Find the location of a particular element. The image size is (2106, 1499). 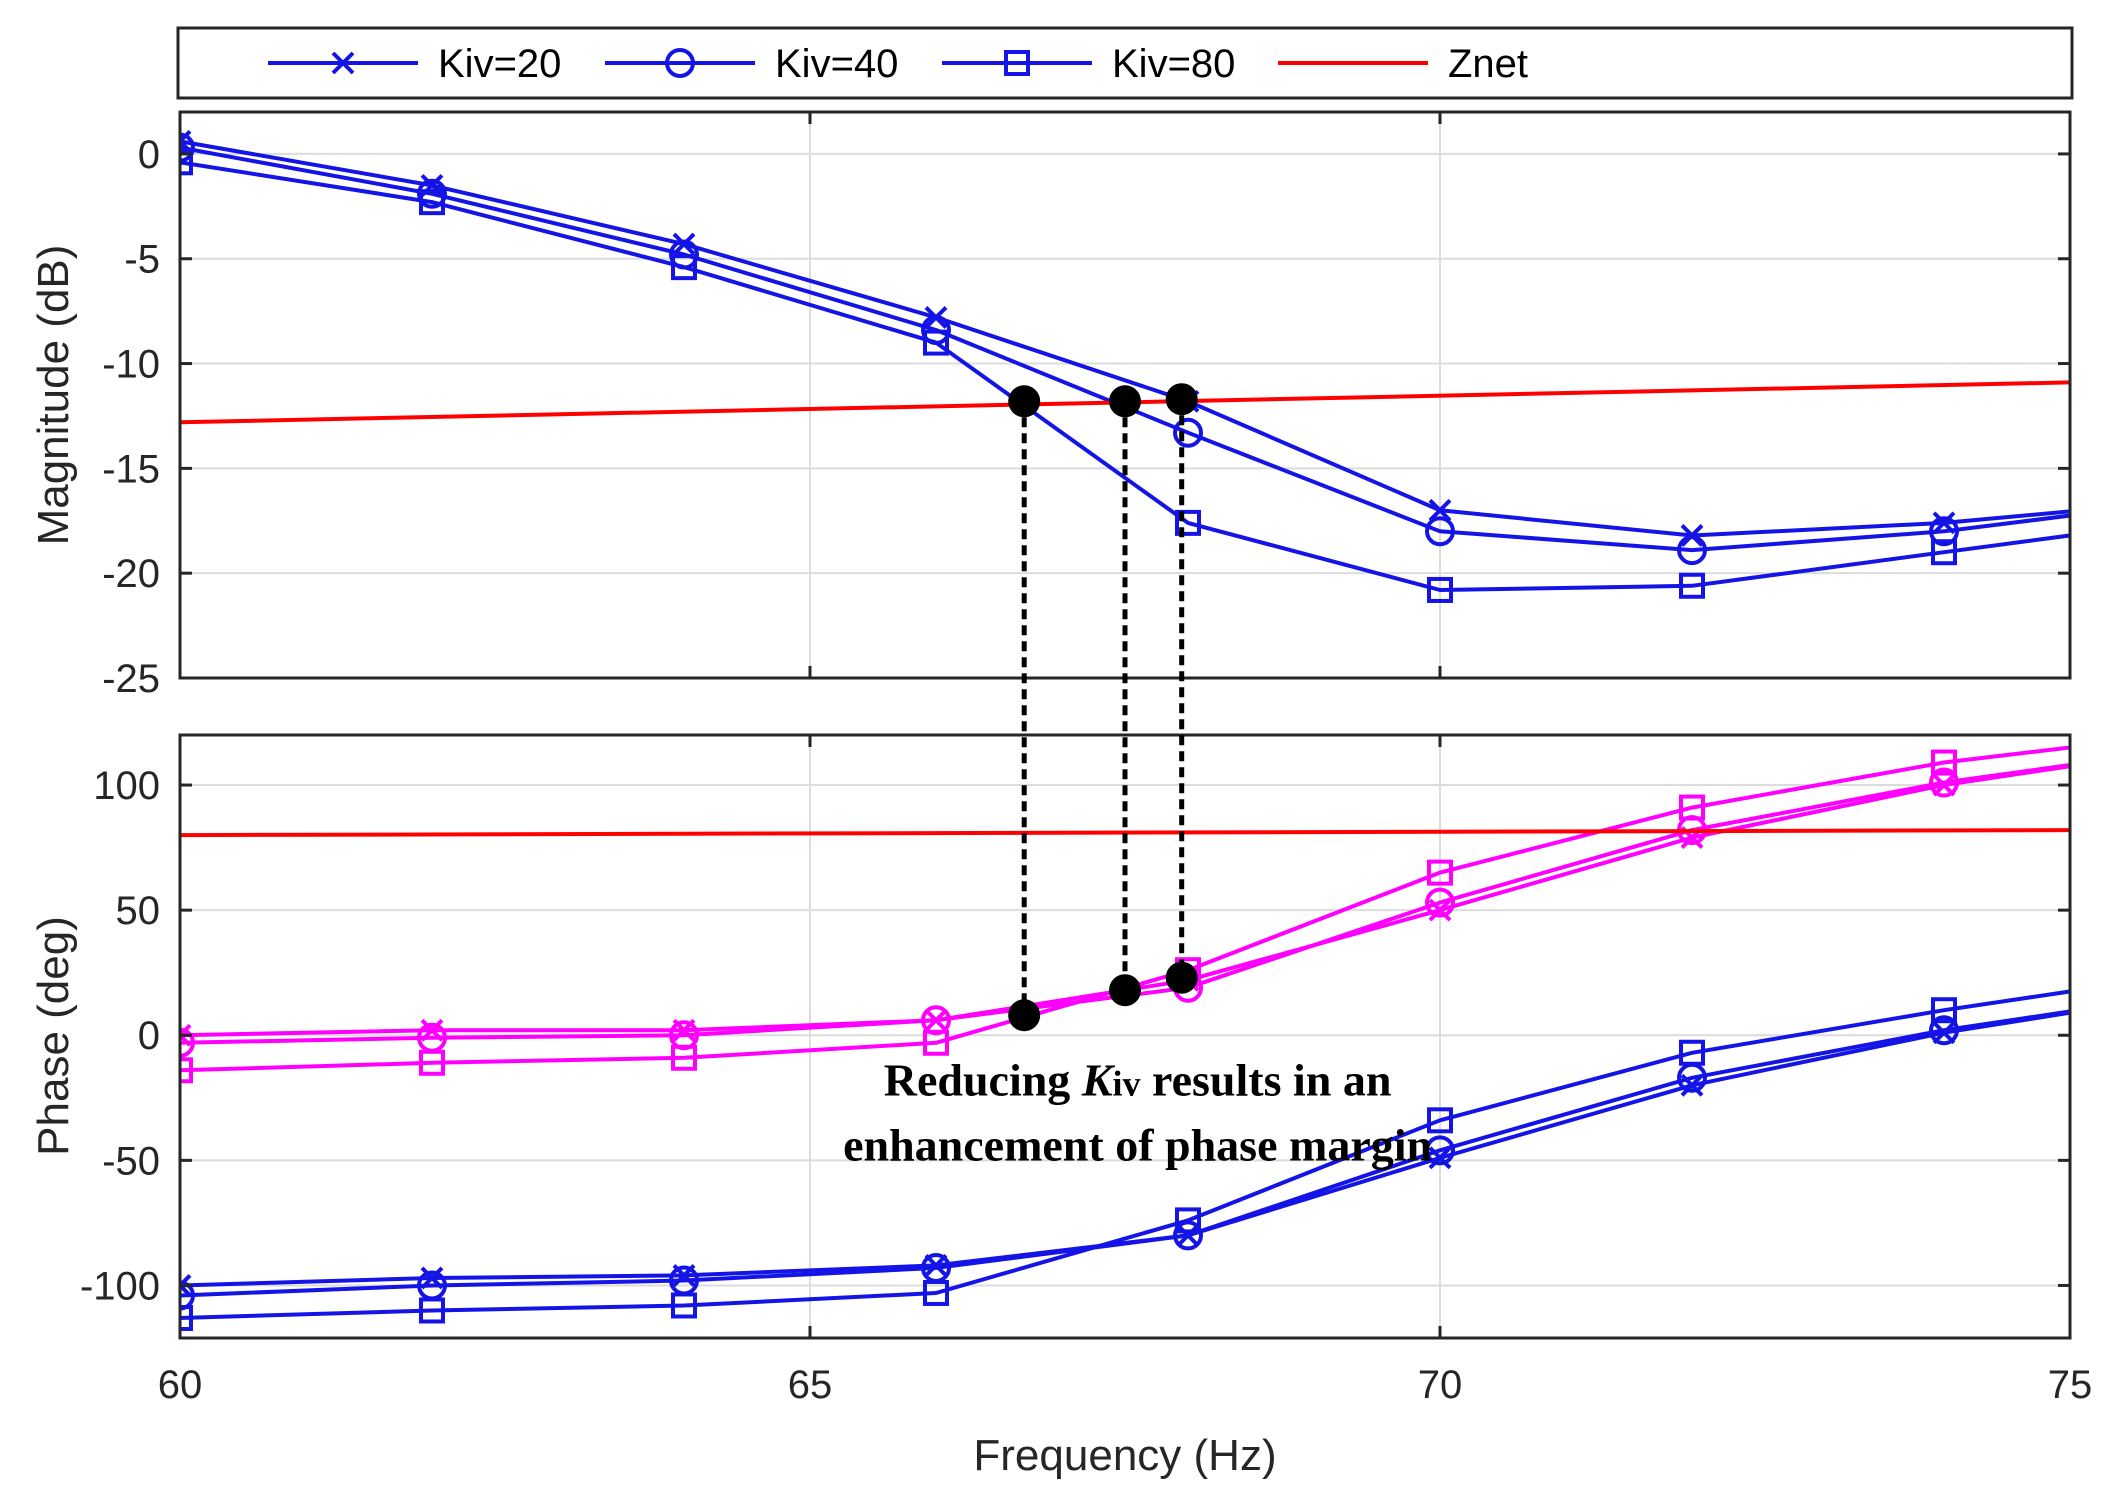

magnitude-ytick-label-2: -10 is located at coordinates (131, 365).